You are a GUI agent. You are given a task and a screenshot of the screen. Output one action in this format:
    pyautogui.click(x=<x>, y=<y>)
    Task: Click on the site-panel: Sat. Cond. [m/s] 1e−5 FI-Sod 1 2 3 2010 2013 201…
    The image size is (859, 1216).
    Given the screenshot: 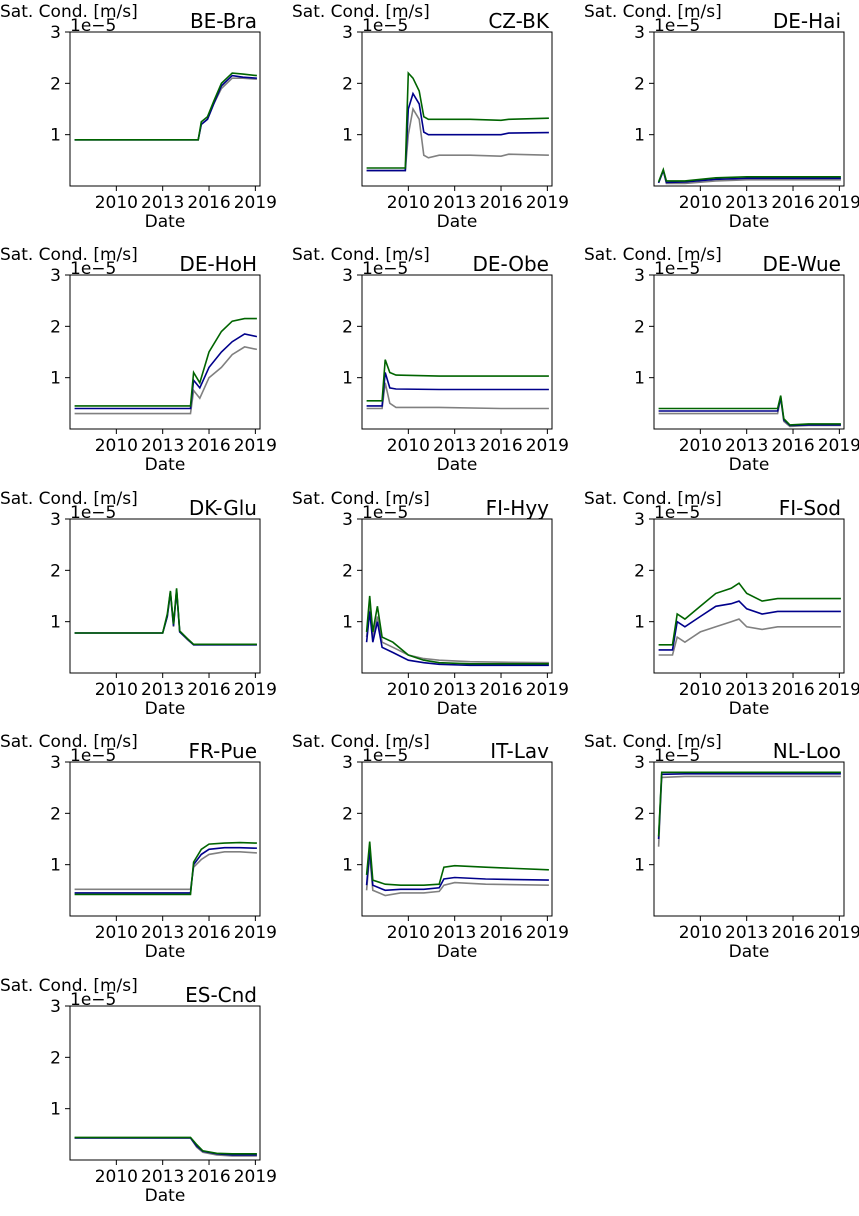 What is the action you would take?
    pyautogui.click(x=721, y=608)
    